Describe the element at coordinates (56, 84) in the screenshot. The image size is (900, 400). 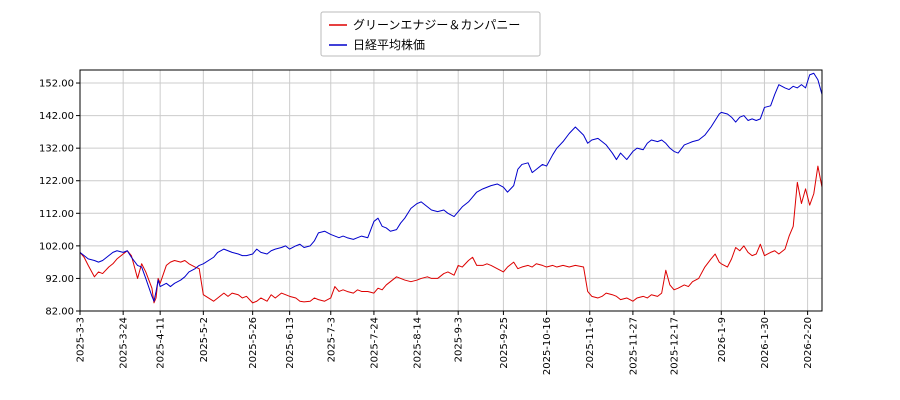
I see `y-tick-label: 152.00` at that location.